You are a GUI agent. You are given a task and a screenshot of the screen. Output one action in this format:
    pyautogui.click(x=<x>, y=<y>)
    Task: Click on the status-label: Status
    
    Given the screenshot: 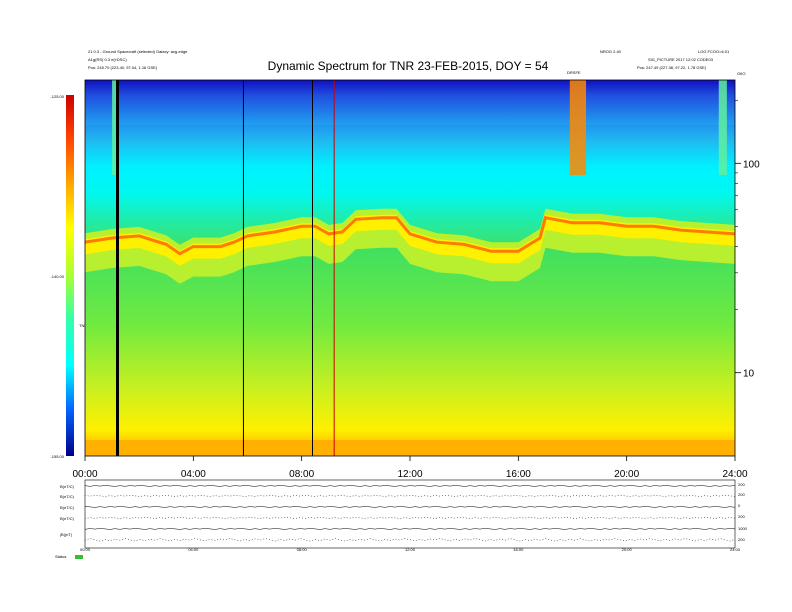 What is the action you would take?
    pyautogui.click(x=60, y=556)
    